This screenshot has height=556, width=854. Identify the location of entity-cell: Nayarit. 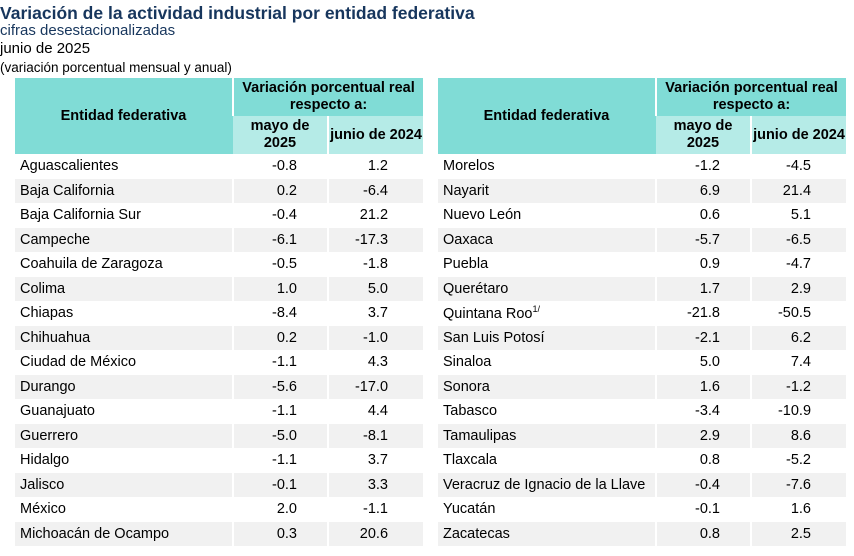
(547, 190).